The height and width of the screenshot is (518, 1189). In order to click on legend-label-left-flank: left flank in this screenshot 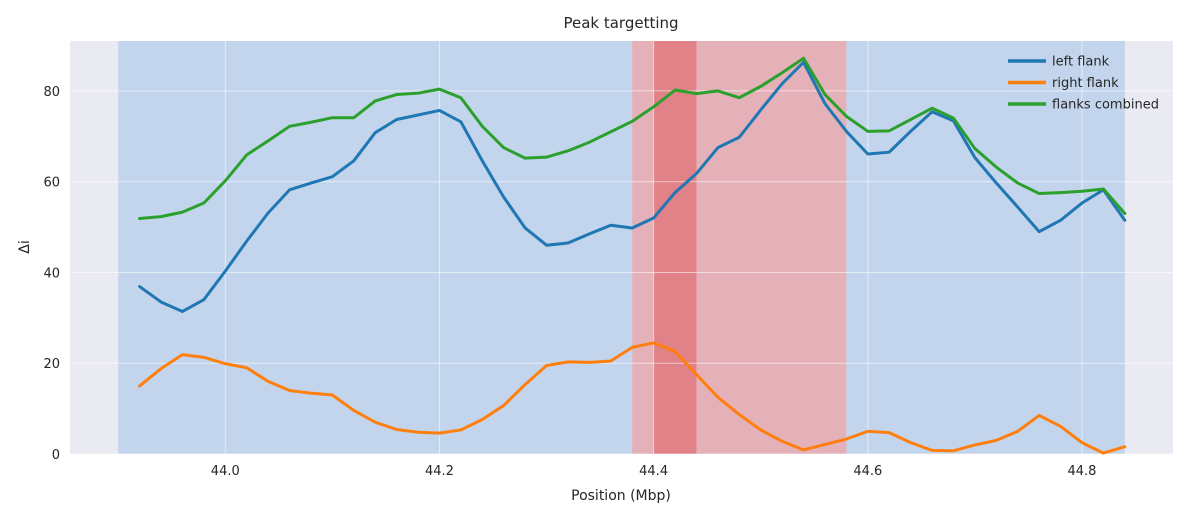, I will do `click(1081, 62)`.